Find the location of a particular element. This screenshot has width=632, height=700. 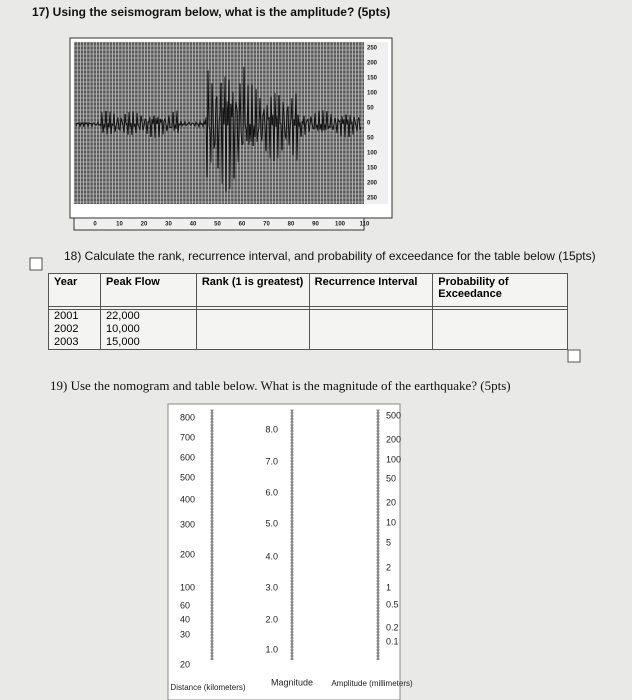

header-cell: Peak Flow is located at coordinates (148, 290).